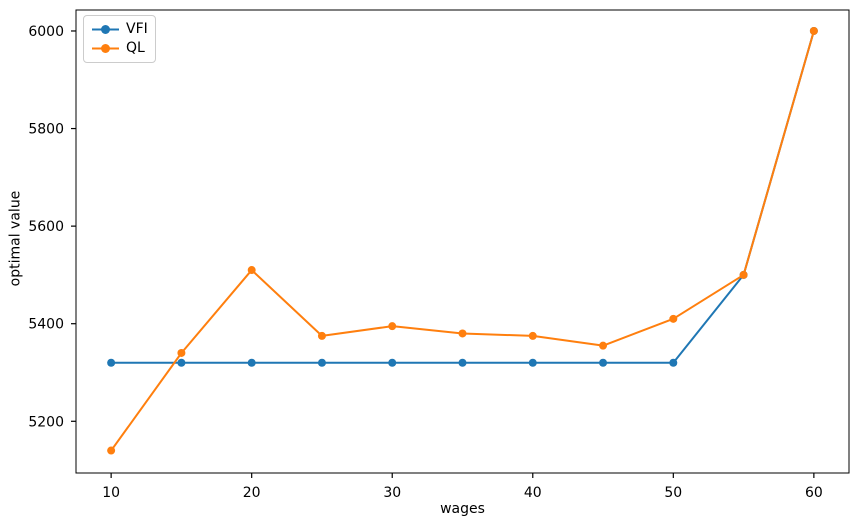 This screenshot has height=525, width=859. I want to click on legend-entry-vfi: VFI, so click(119, 29).